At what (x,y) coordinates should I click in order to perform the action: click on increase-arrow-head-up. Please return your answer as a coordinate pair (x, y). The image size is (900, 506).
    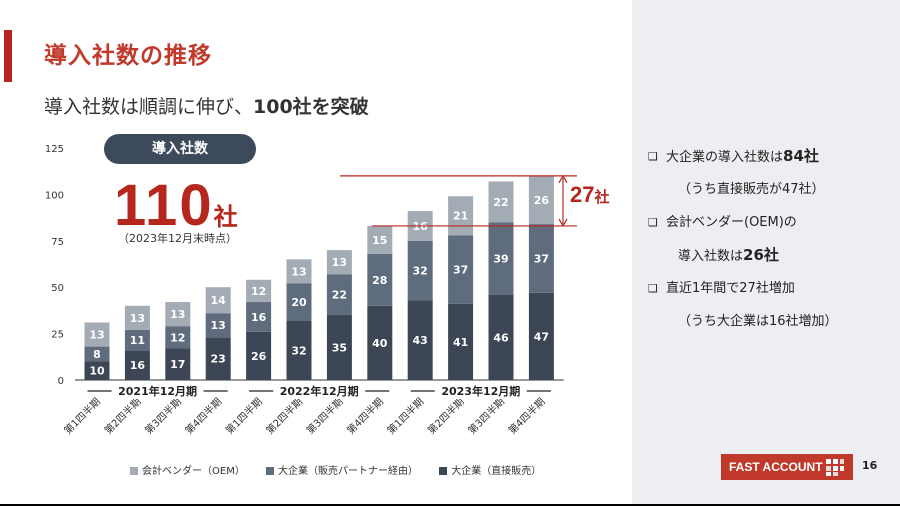
    Looking at the image, I should click on (563, 179).